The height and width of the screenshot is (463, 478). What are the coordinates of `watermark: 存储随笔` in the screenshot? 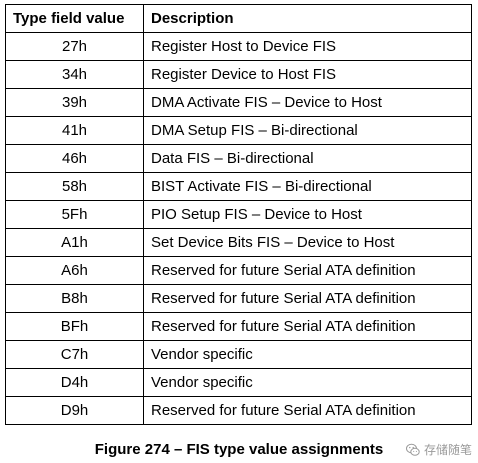 It's located at (438, 450).